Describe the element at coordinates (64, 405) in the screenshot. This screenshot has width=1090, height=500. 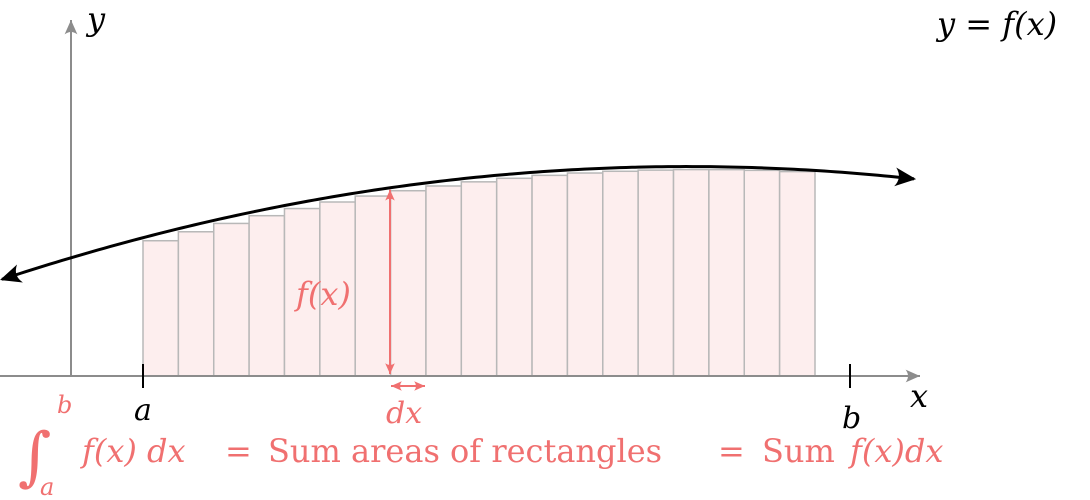
I see `integral-upper-limit: b` at that location.